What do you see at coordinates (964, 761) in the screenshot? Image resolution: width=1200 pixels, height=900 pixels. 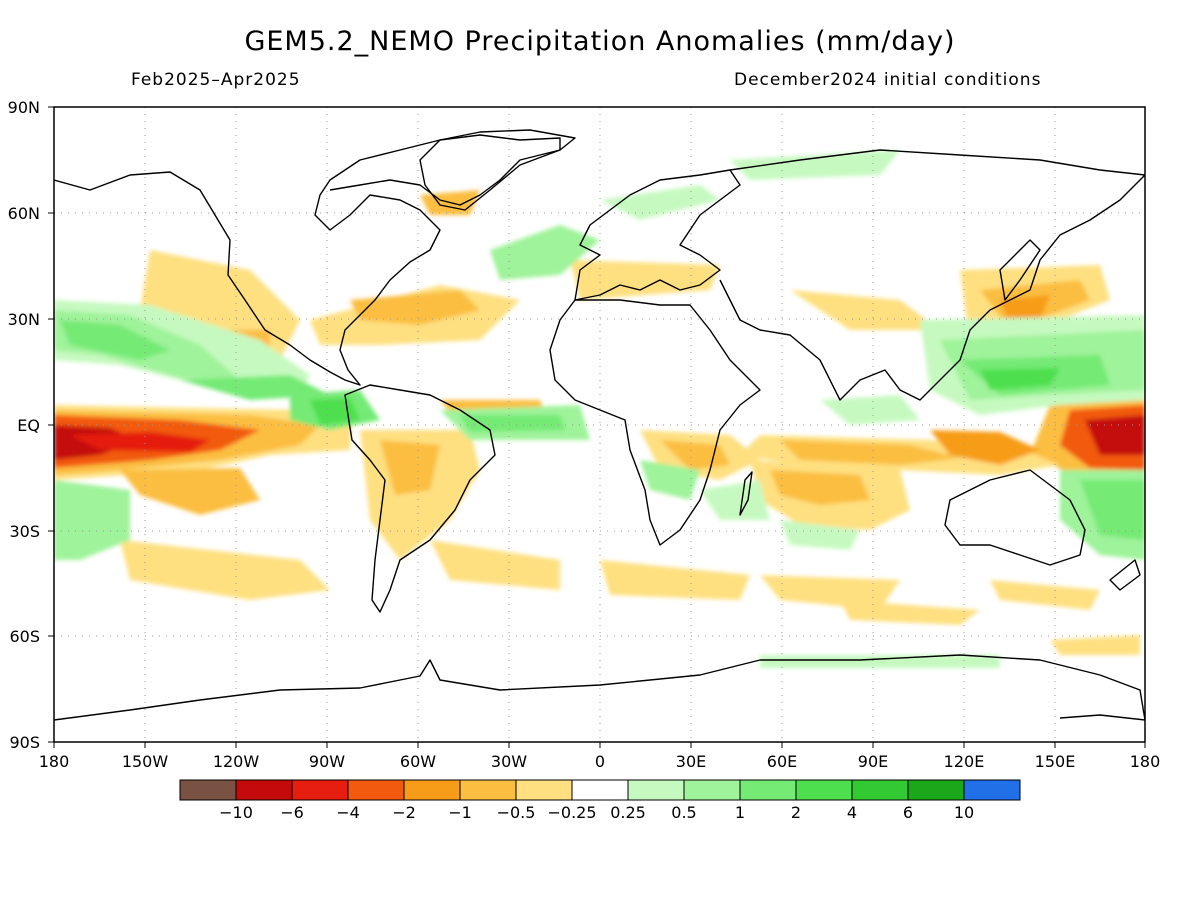 I see `lon-label: 120E` at bounding box center [964, 761].